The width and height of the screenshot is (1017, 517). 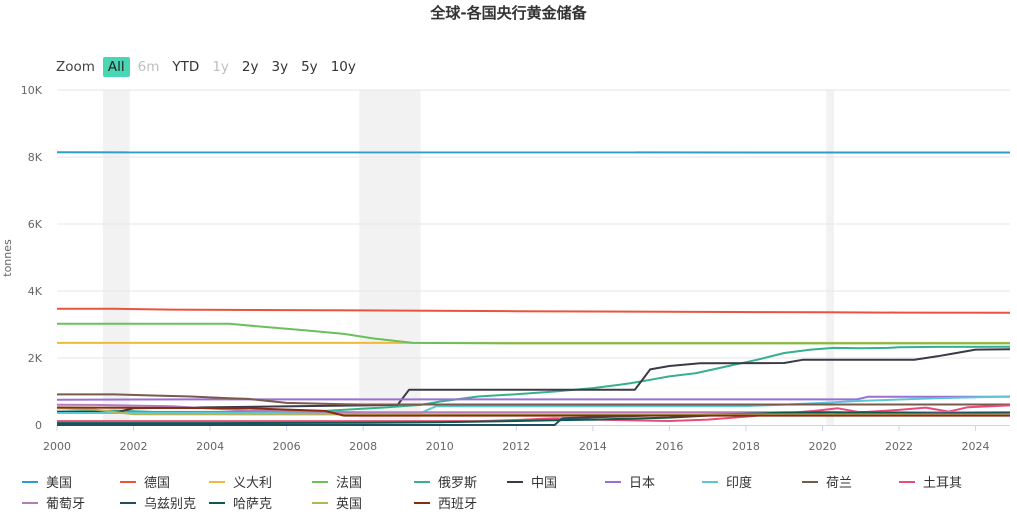 I want to click on y-tick-label: 6K, so click(x=35, y=224).